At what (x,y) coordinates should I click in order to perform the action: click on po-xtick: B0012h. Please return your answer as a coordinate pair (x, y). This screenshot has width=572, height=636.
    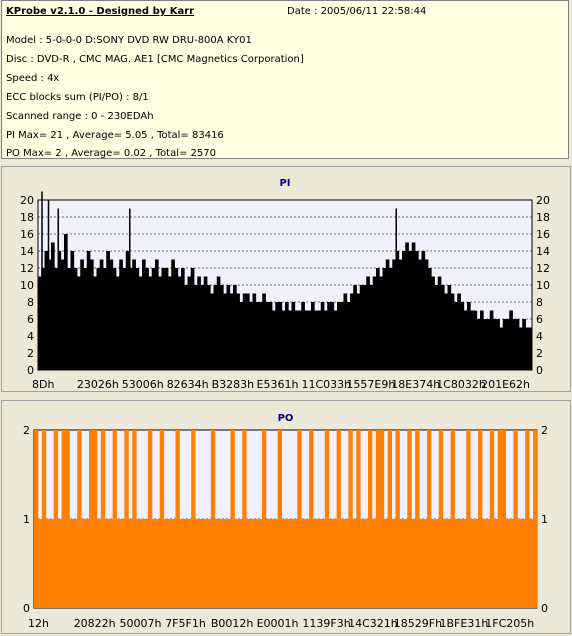
    Looking at the image, I should click on (232, 623).